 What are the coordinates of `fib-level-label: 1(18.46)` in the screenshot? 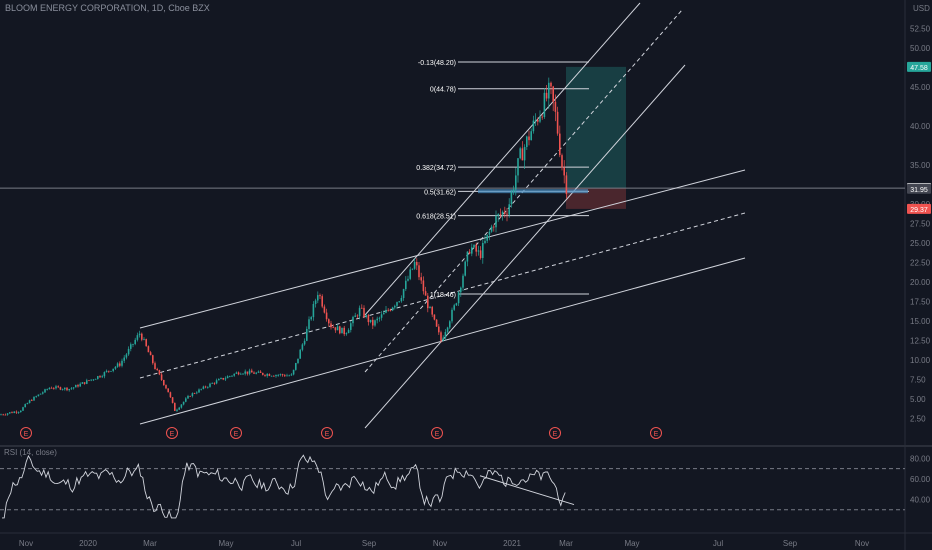 It's located at (443, 295).